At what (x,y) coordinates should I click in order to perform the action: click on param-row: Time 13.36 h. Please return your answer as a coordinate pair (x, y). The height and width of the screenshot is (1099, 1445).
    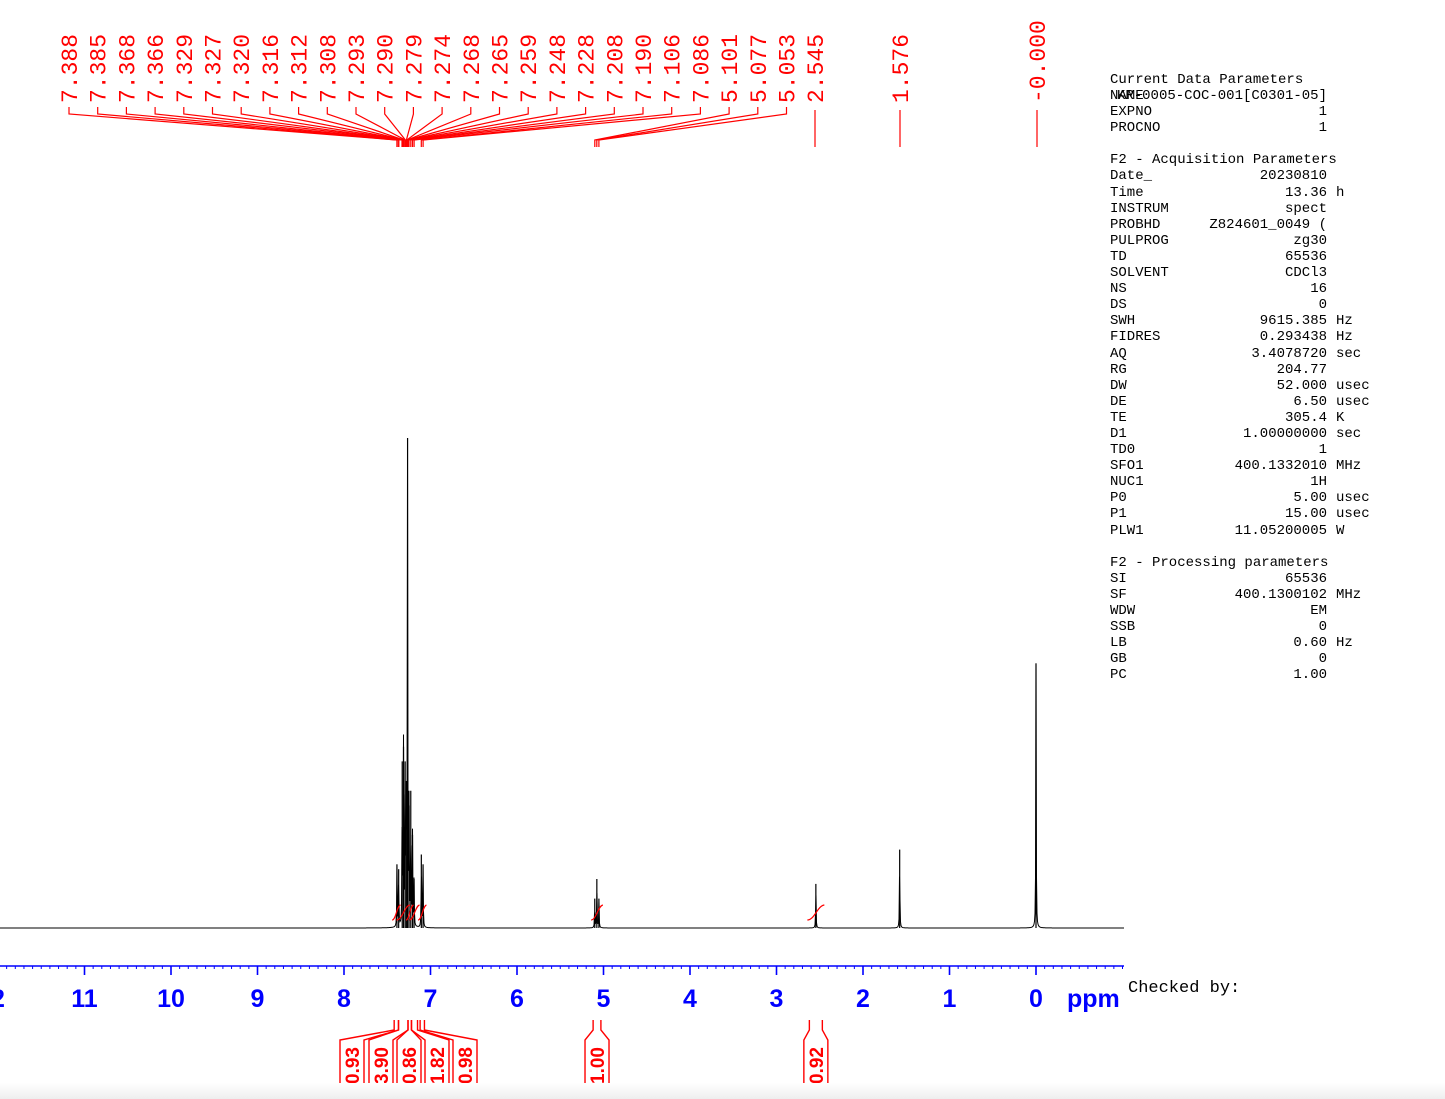
    Looking at the image, I should click on (1277, 193).